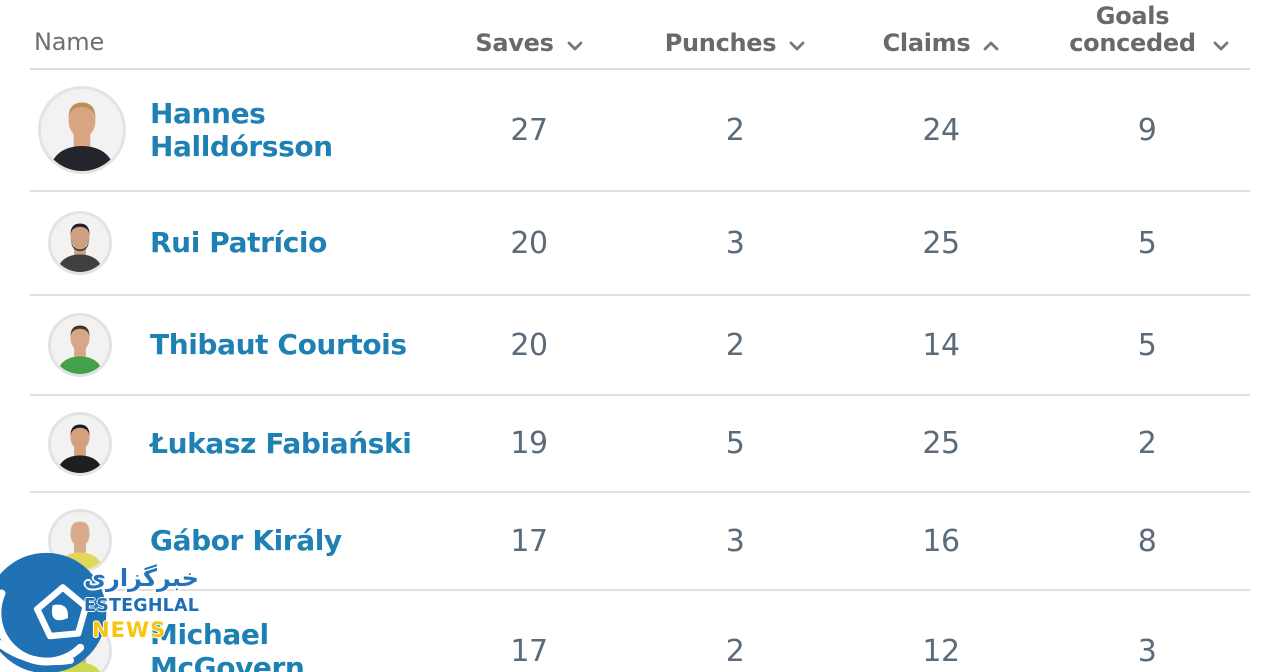  What do you see at coordinates (238, 243) in the screenshot?
I see `player-name-link: Rui Patrício` at bounding box center [238, 243].